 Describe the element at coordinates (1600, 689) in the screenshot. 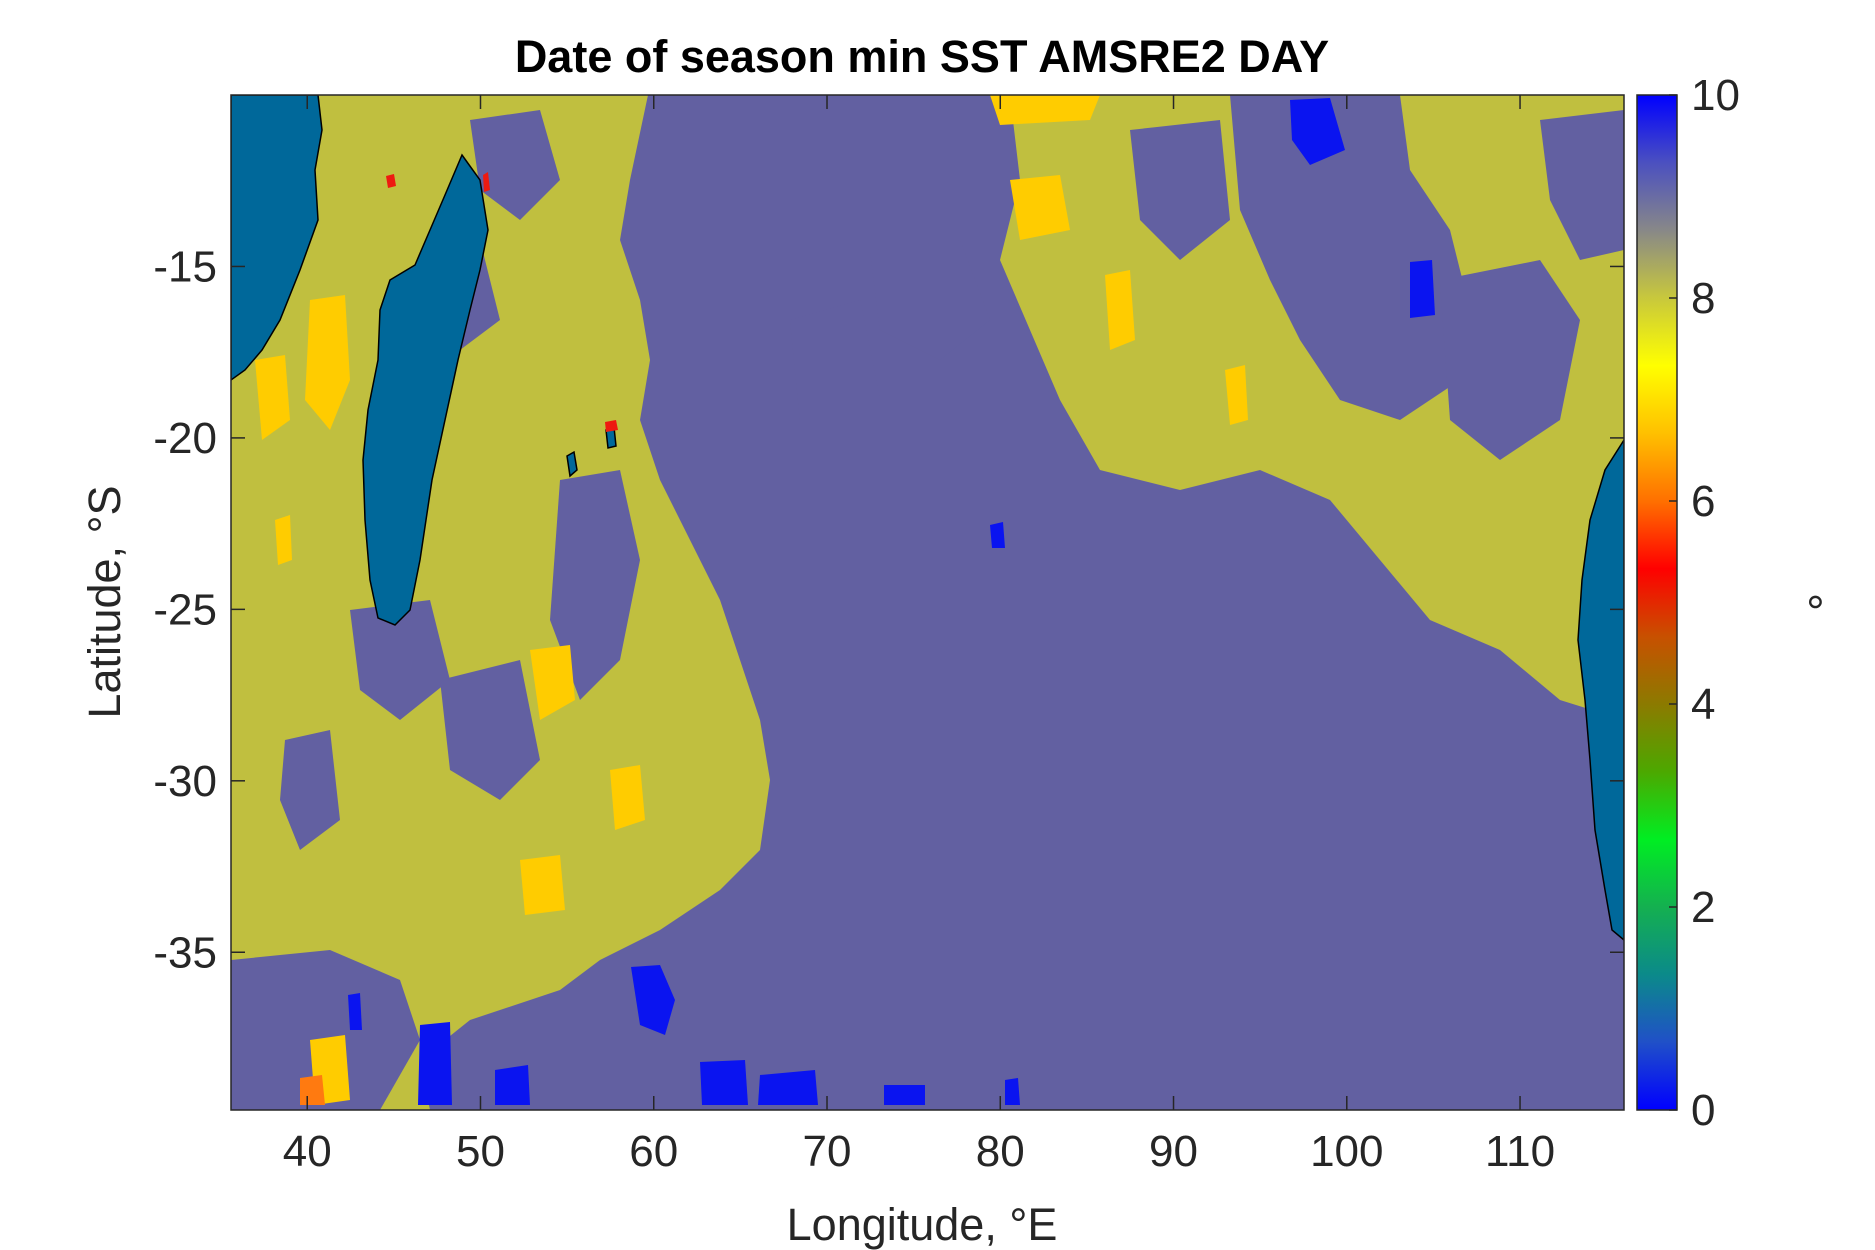

I see `australia-coast` at that location.